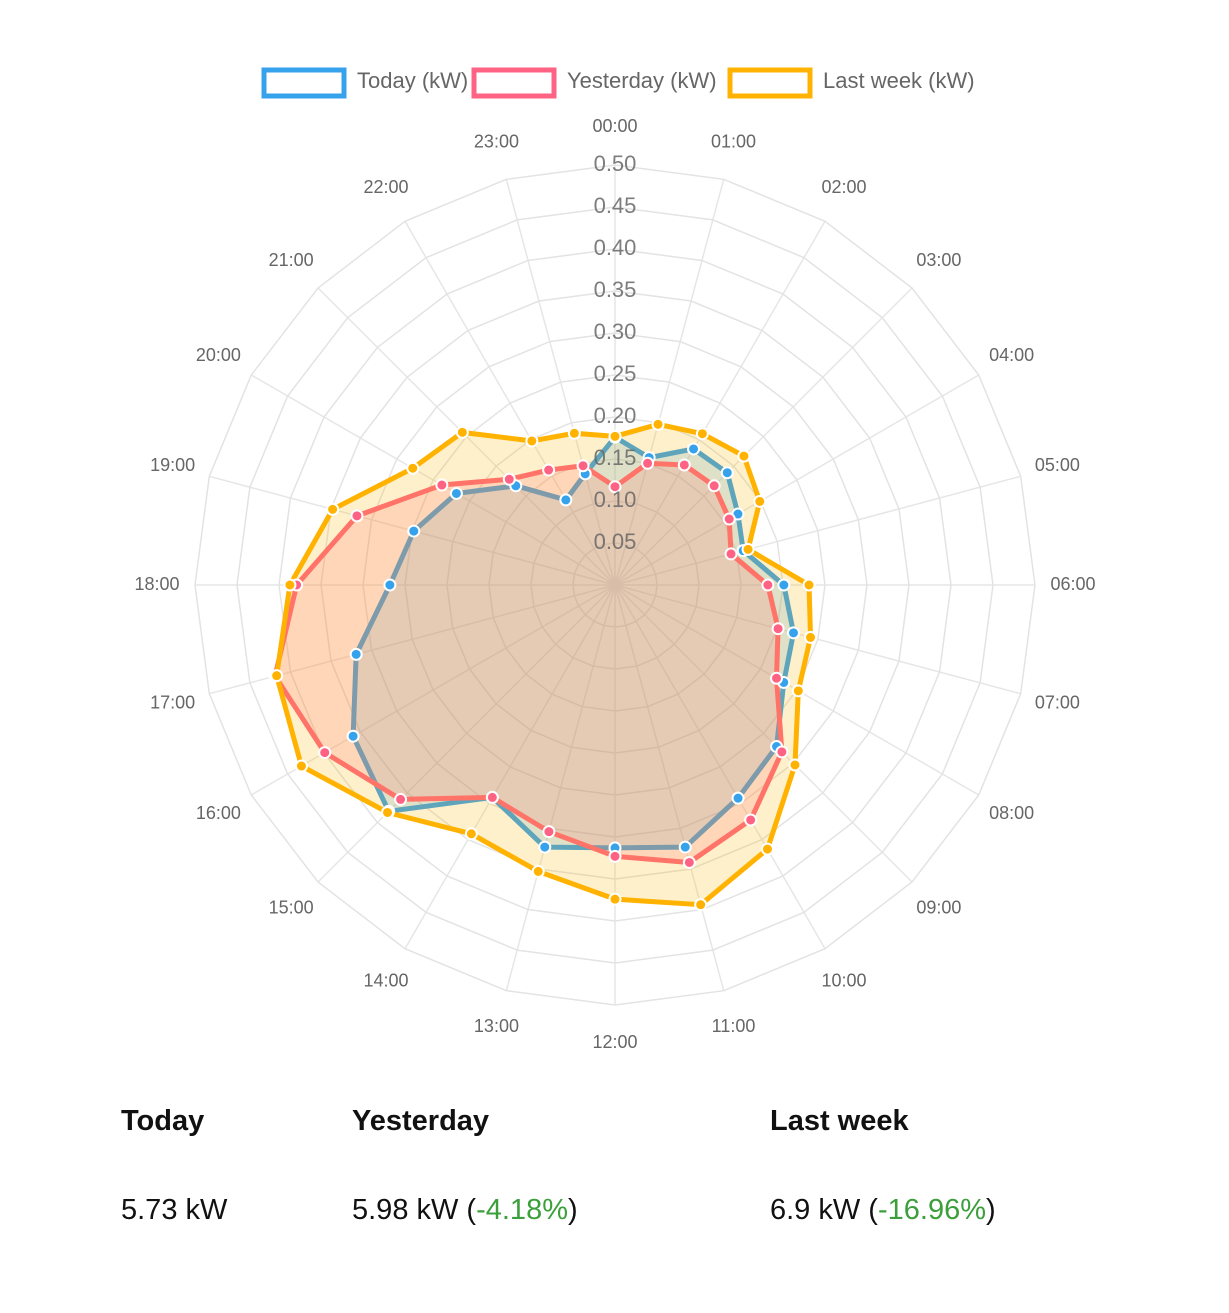 The width and height of the screenshot is (1229, 1313). What do you see at coordinates (174, 1158) in the screenshot?
I see `stat: Today 5.73 kW` at bounding box center [174, 1158].